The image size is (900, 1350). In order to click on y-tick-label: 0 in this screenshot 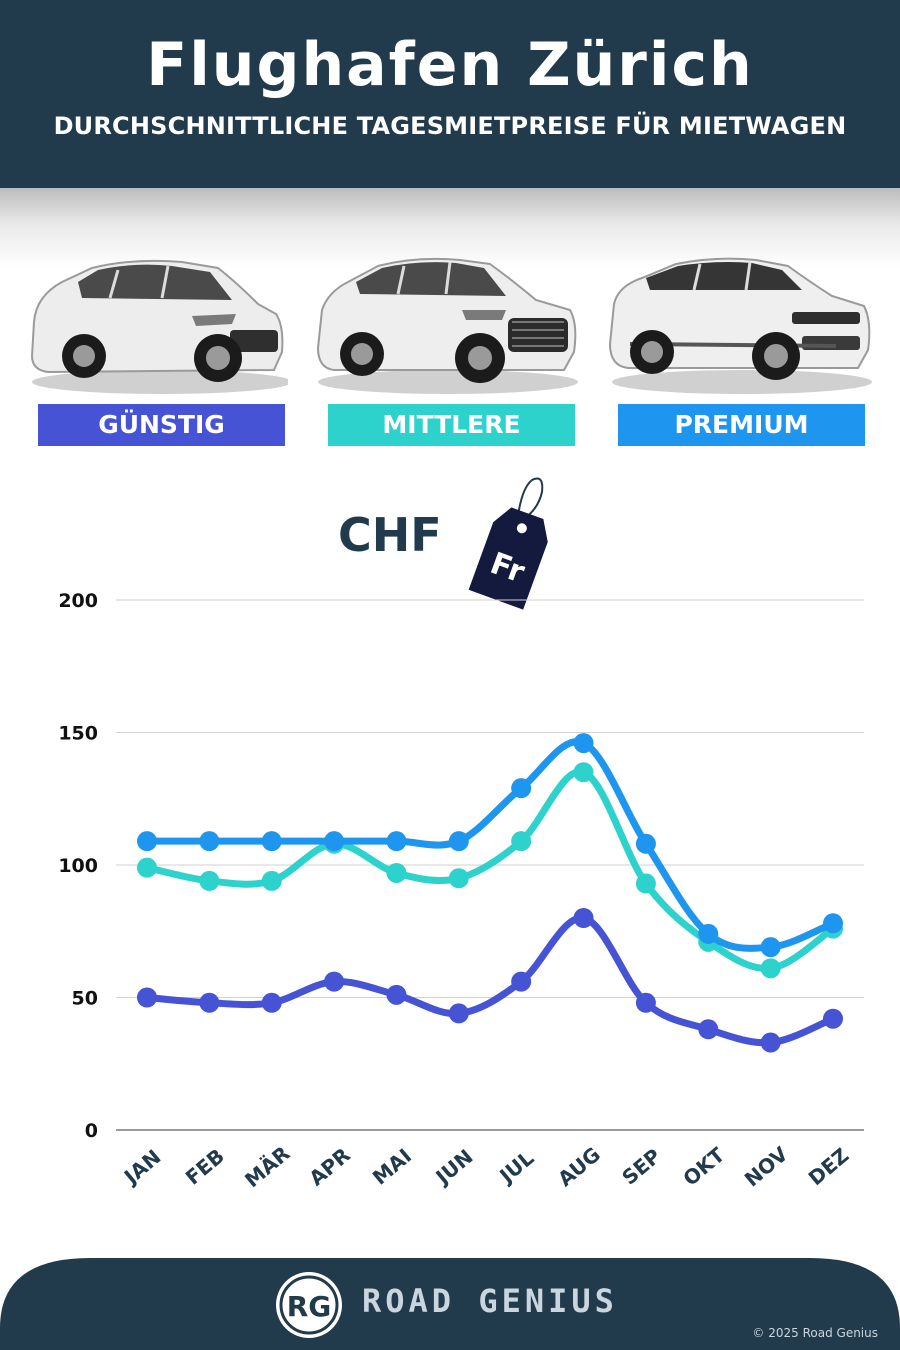, I will do `click(91, 1131)`.